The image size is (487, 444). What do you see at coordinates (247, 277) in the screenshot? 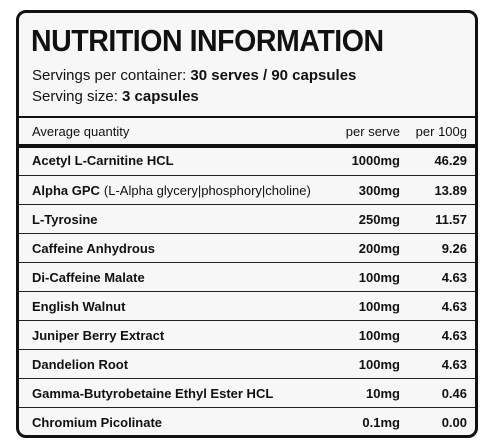
I see `table-row: Di-Caffeine Malate 100mg 4.63` at bounding box center [247, 277].